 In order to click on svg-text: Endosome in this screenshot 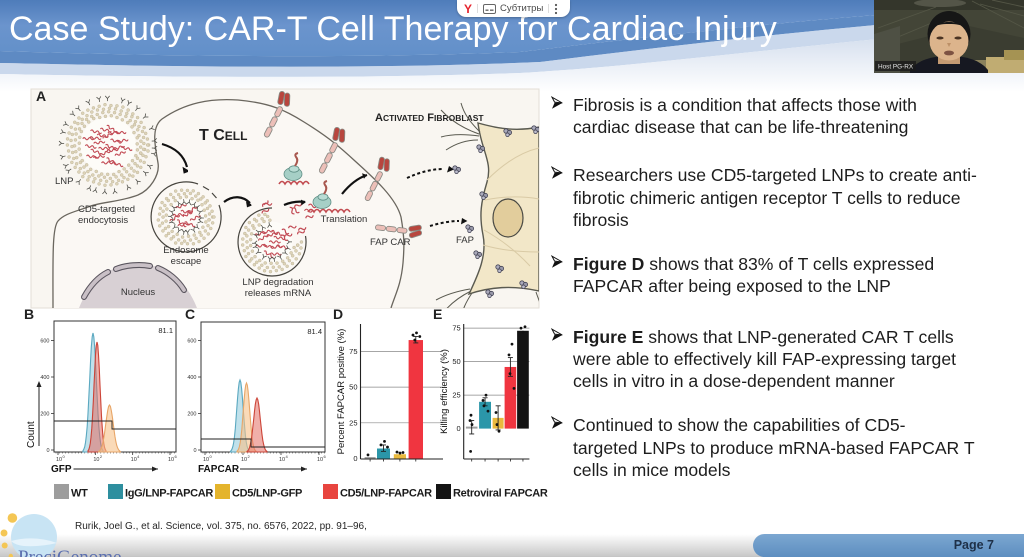, I will do `click(185, 250)`.